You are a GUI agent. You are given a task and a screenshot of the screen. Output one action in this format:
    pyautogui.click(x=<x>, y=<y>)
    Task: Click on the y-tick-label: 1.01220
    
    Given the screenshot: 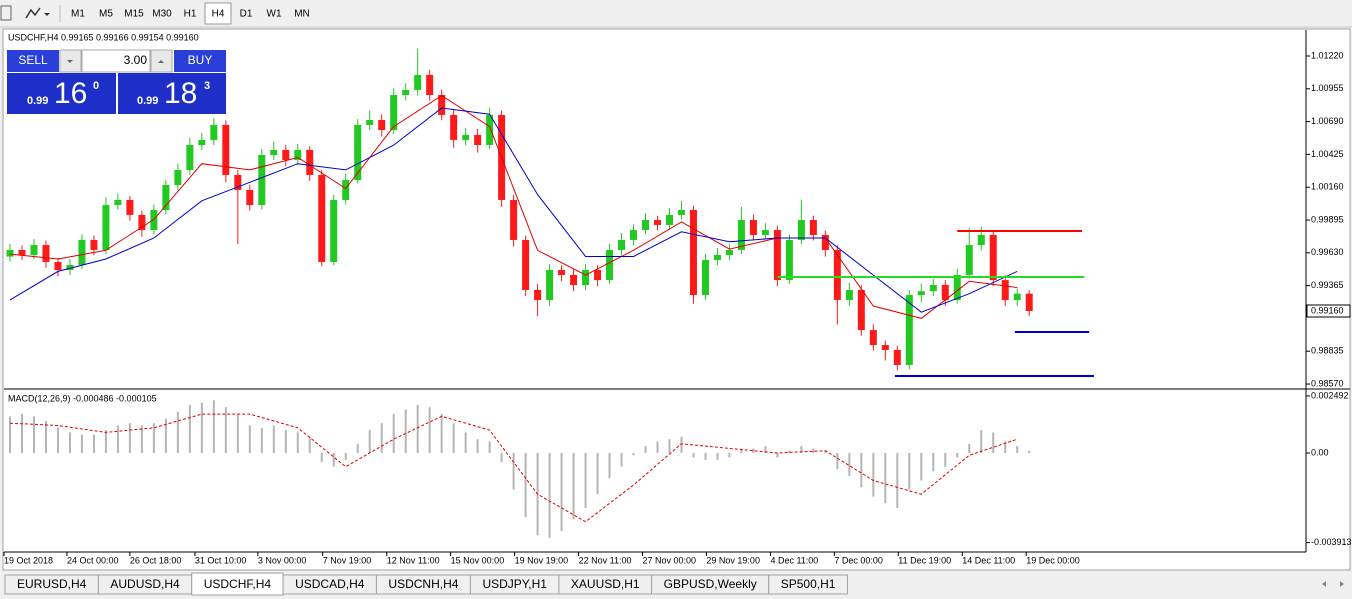 What is the action you would take?
    pyautogui.click(x=1327, y=55)
    